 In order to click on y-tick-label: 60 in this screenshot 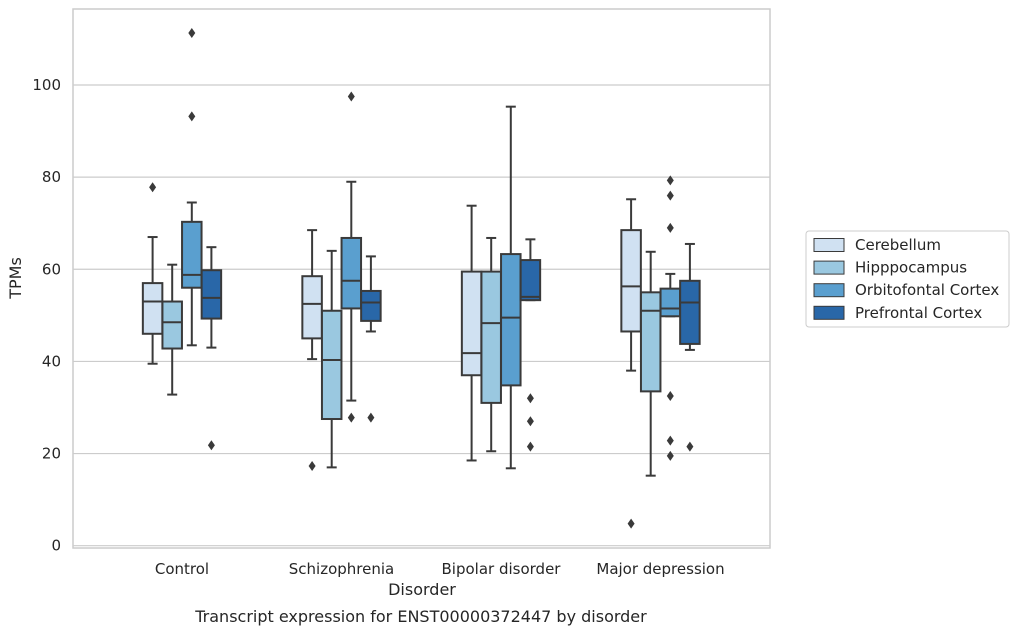, I will do `click(51, 269)`.